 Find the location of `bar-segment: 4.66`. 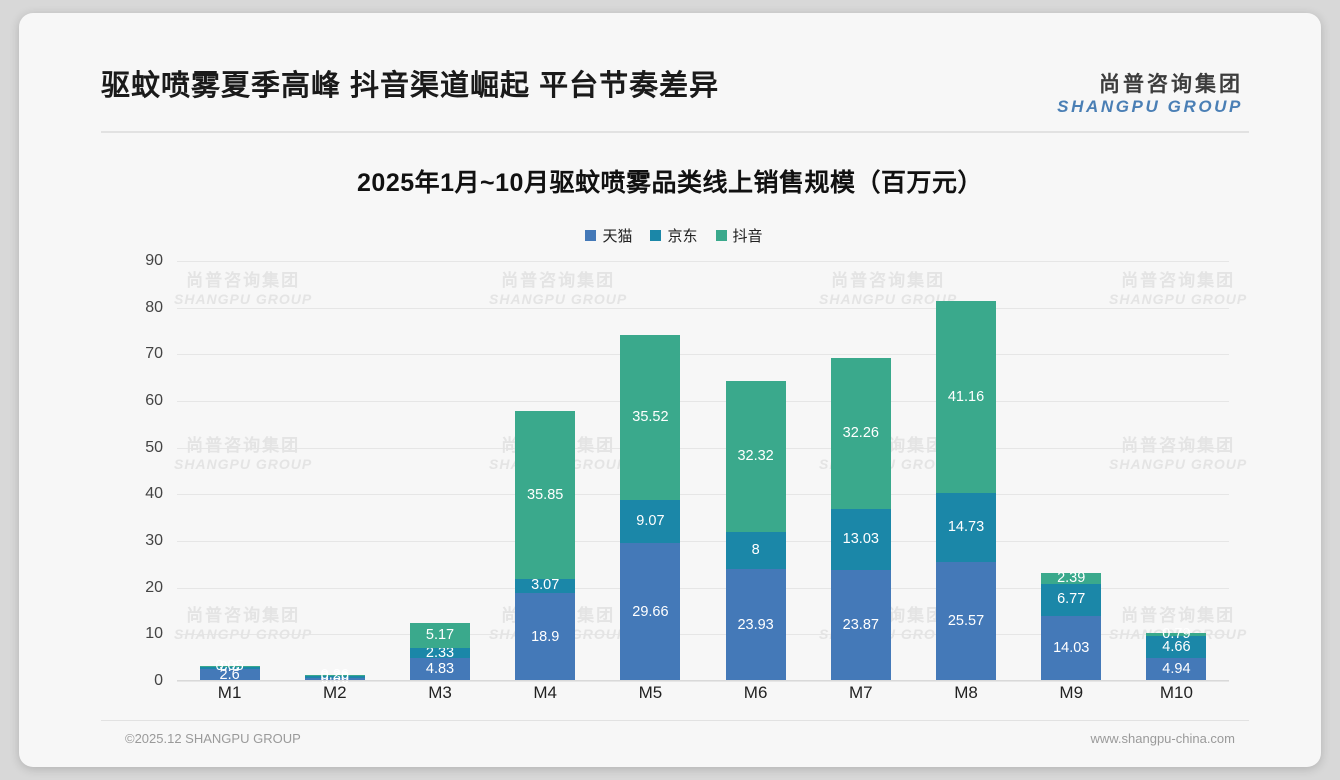

bar-segment: 4.66 is located at coordinates (1176, 647).